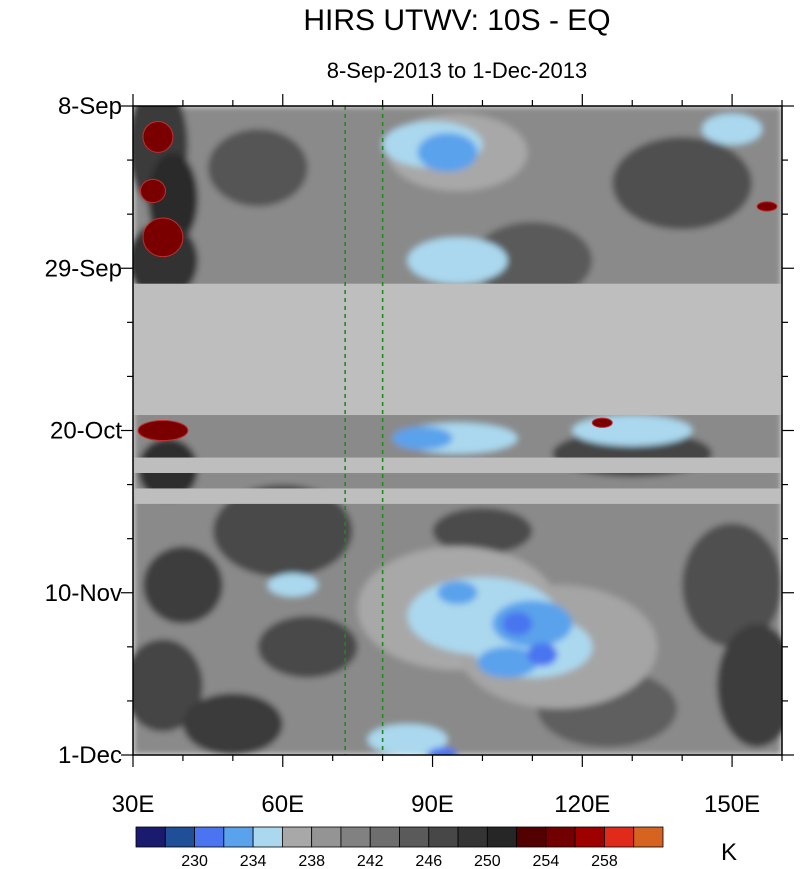 The width and height of the screenshot is (800, 869). Describe the element at coordinates (582, 804) in the screenshot. I see `x-tick-label: 120E` at that location.